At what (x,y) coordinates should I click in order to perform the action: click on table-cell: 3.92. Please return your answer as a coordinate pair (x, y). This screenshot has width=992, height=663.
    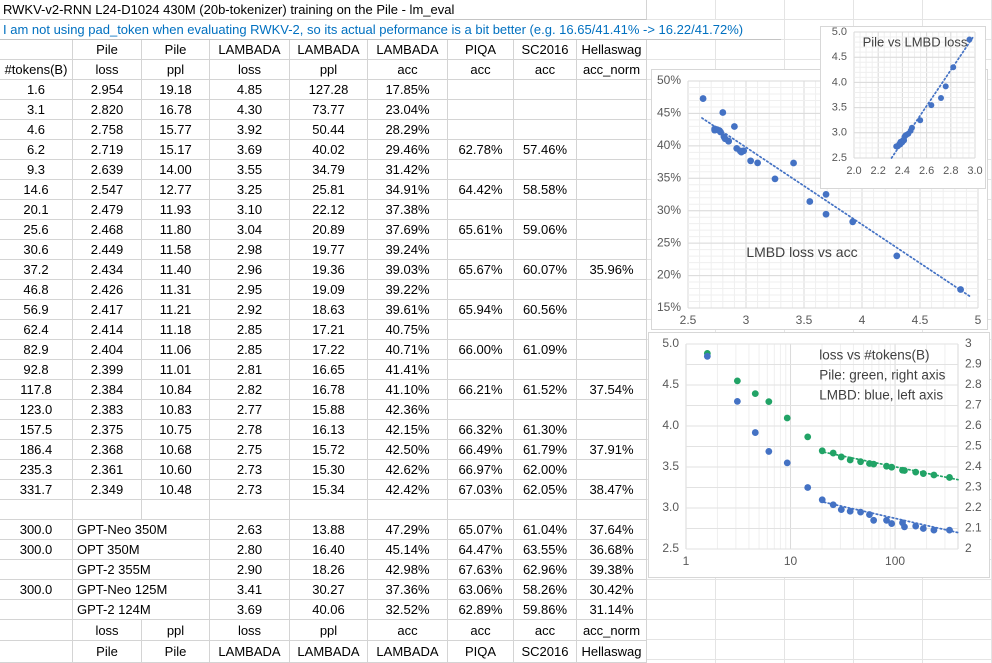
    Looking at the image, I should click on (250, 130).